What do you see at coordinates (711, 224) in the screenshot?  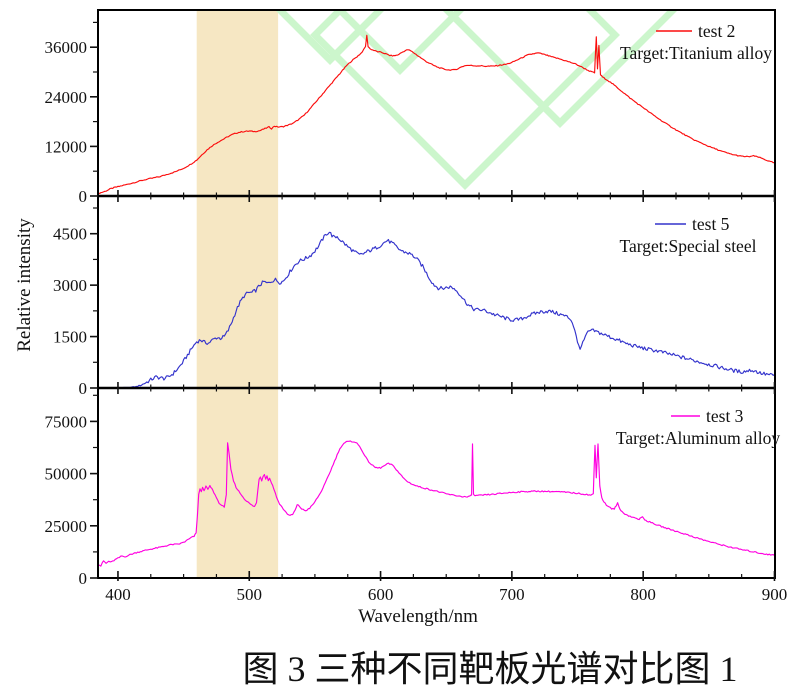 I see `legend-label-test5: test 5` at bounding box center [711, 224].